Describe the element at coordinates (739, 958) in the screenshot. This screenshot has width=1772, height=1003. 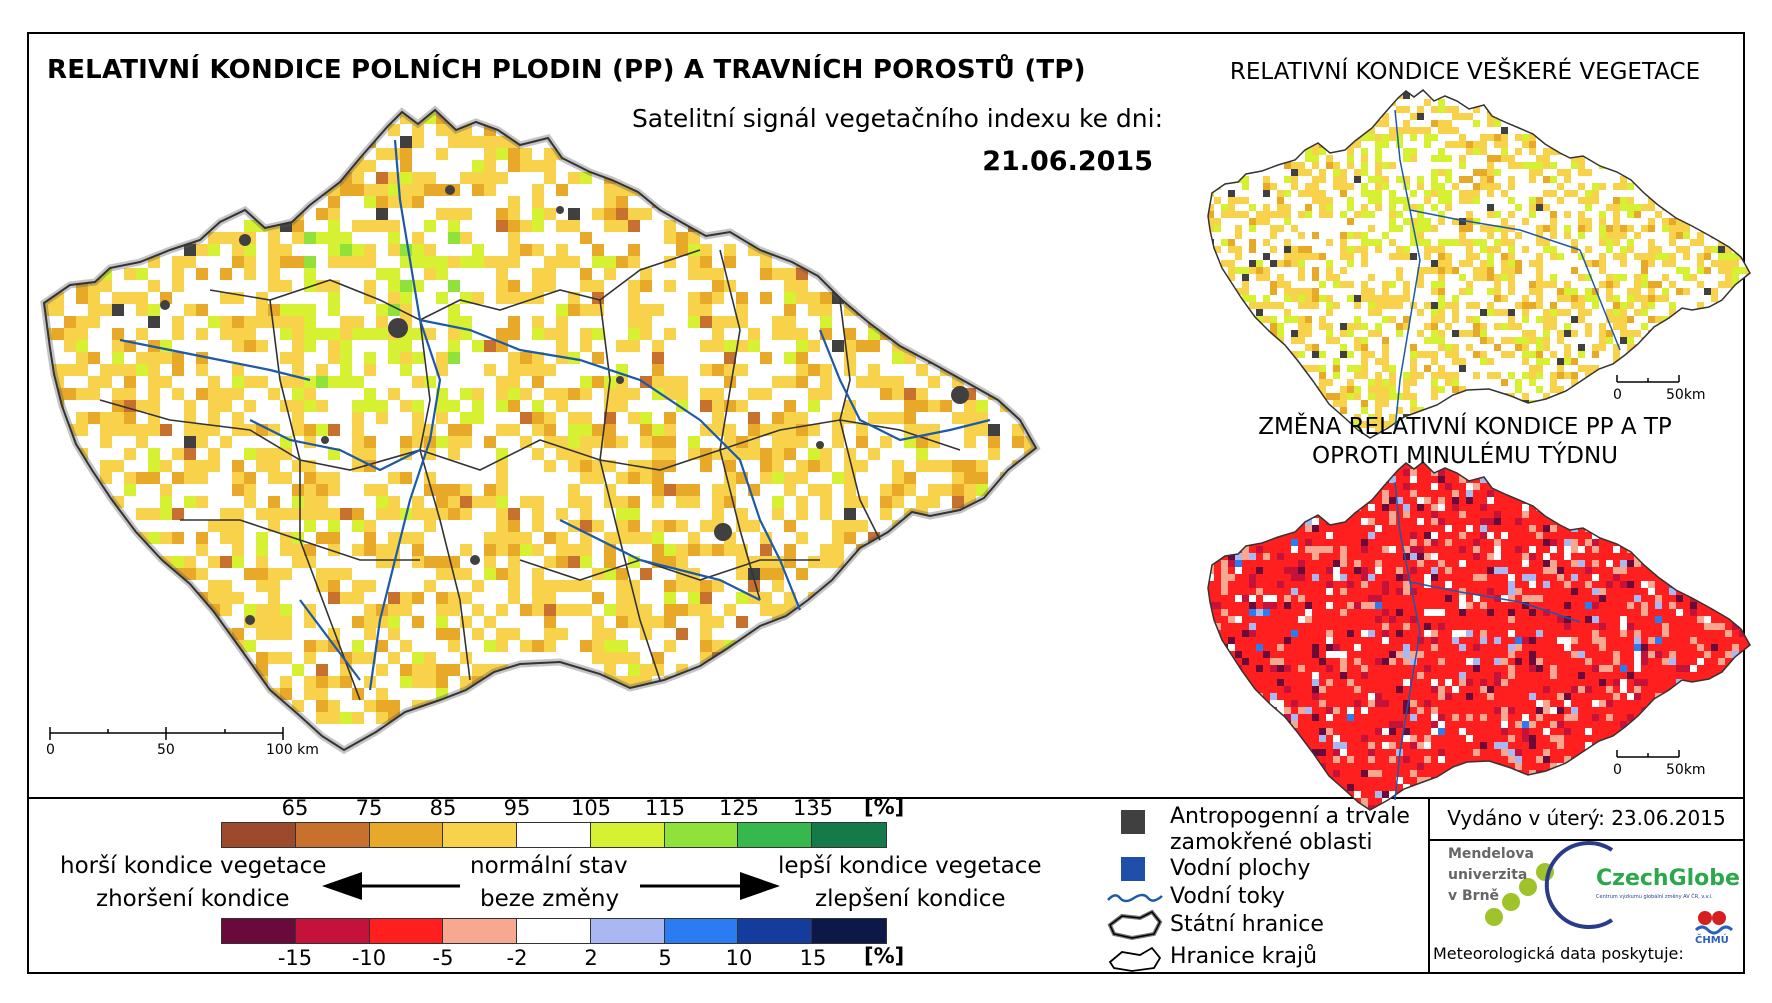
I see `change-tick-label: 10` at that location.